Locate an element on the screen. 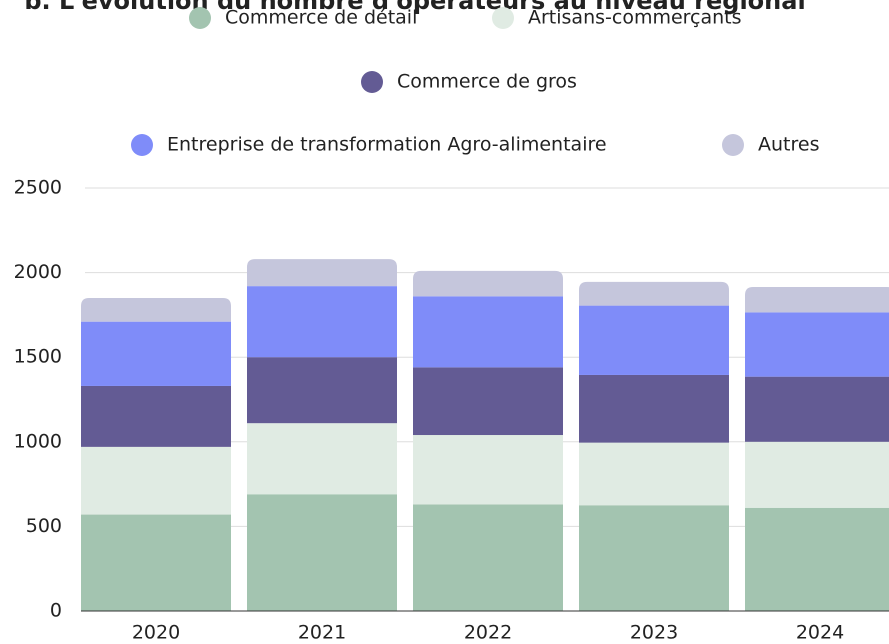 Image resolution: width=889 pixels, height=644 pixels. y-tick-label: 2500 is located at coordinates (38, 188).